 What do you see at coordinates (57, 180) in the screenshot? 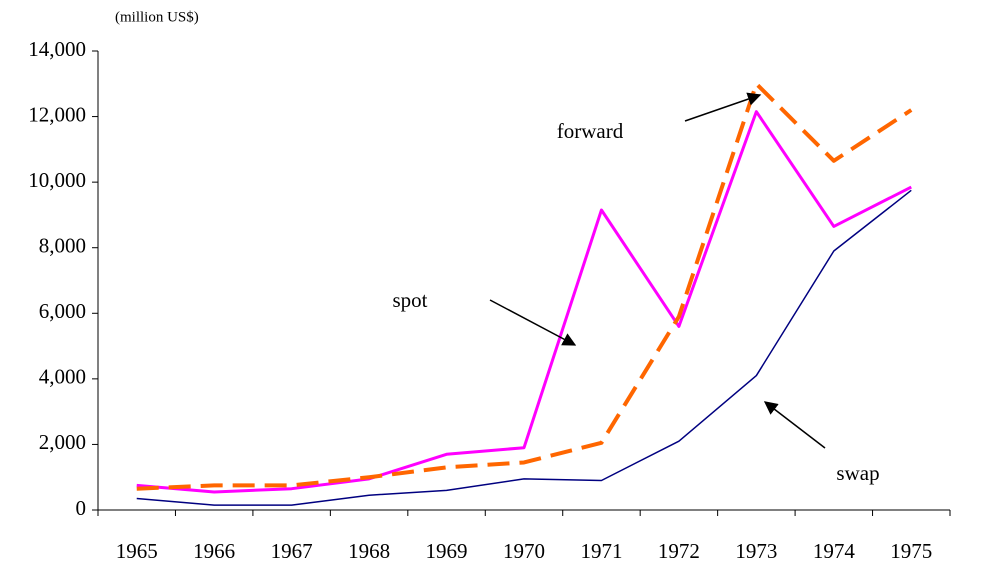
I see `y-tick-label: 10,000` at bounding box center [57, 180].